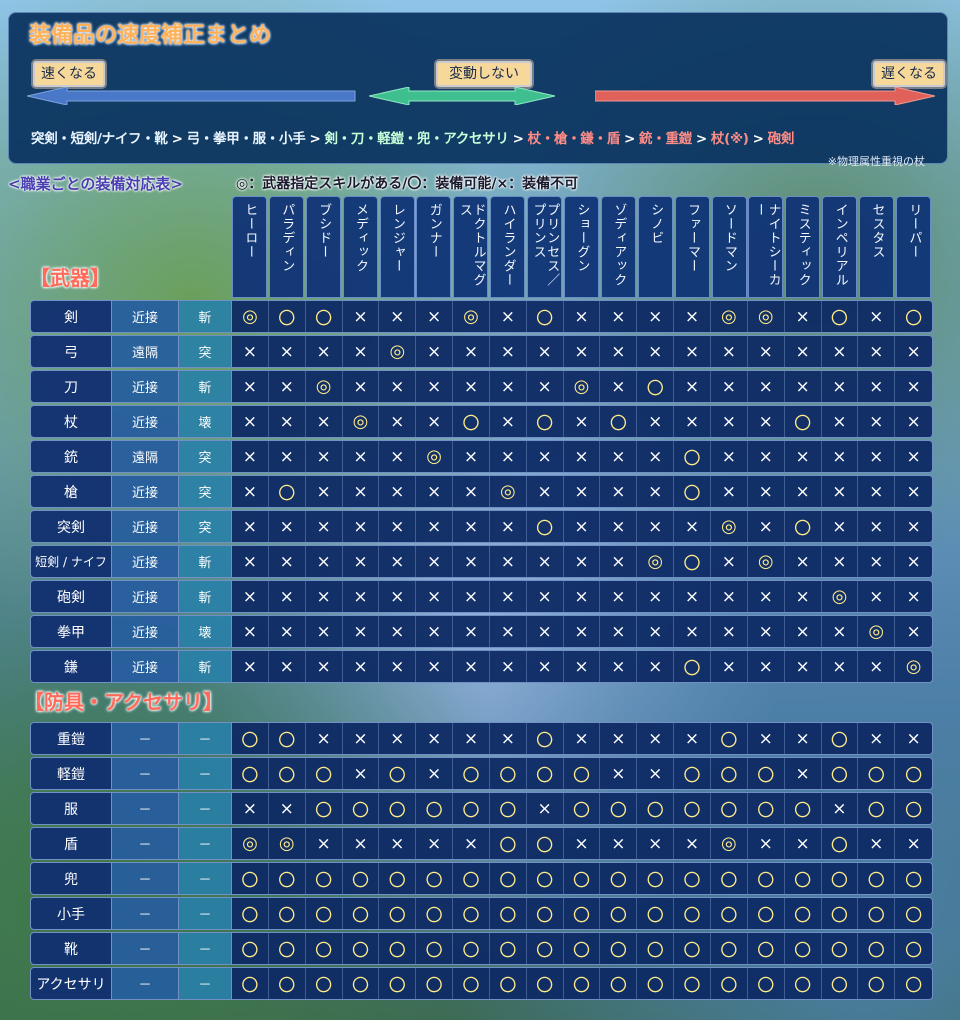 The height and width of the screenshot is (1020, 960). What do you see at coordinates (69, 74) in the screenshot?
I see `faster-label-badge: 速くなる` at bounding box center [69, 74].